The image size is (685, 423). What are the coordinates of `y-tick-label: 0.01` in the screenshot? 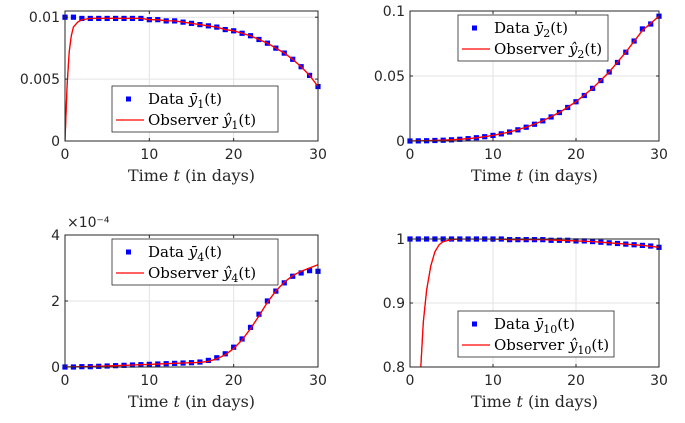 It's located at (44, 18).